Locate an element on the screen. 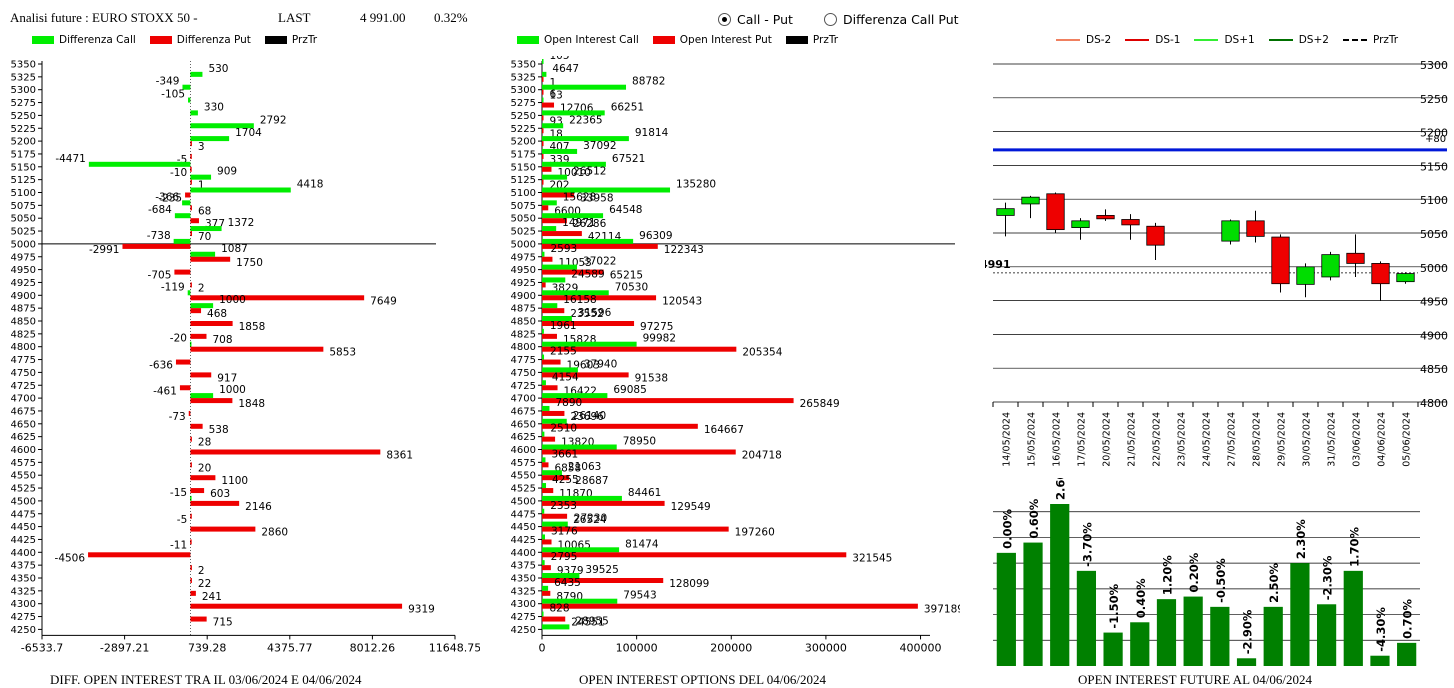 Image resolution: width=1454 pixels, height=688 pixels. strike-tick-label: 5250 is located at coordinates (523, 116).